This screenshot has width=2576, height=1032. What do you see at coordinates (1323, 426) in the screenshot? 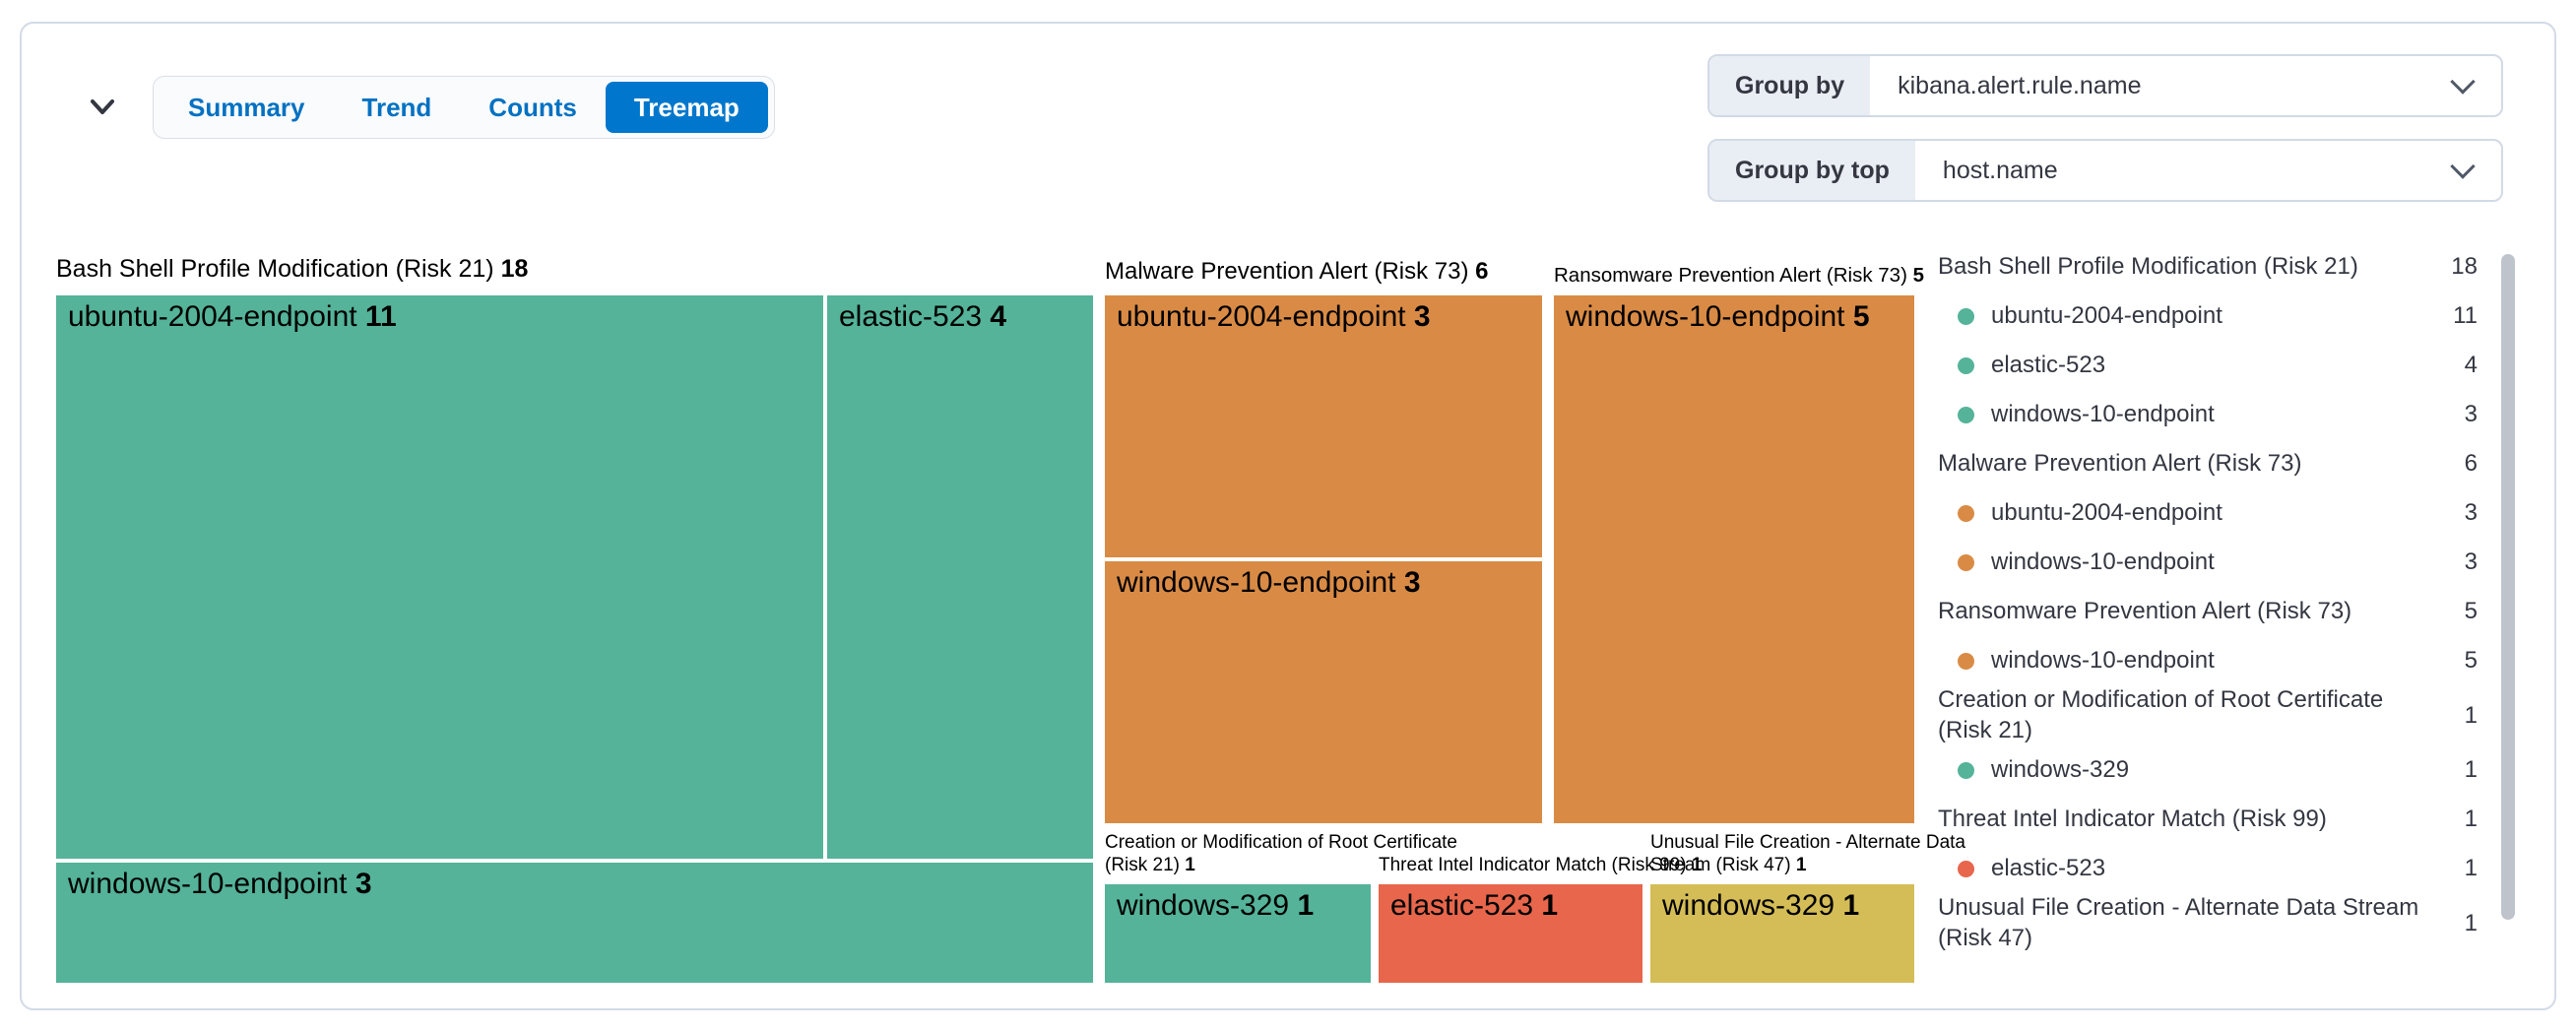
I see `treemap-cell-ubuntu-2004-endpoint: ubuntu-2004-endpoint 3` at bounding box center [1323, 426].